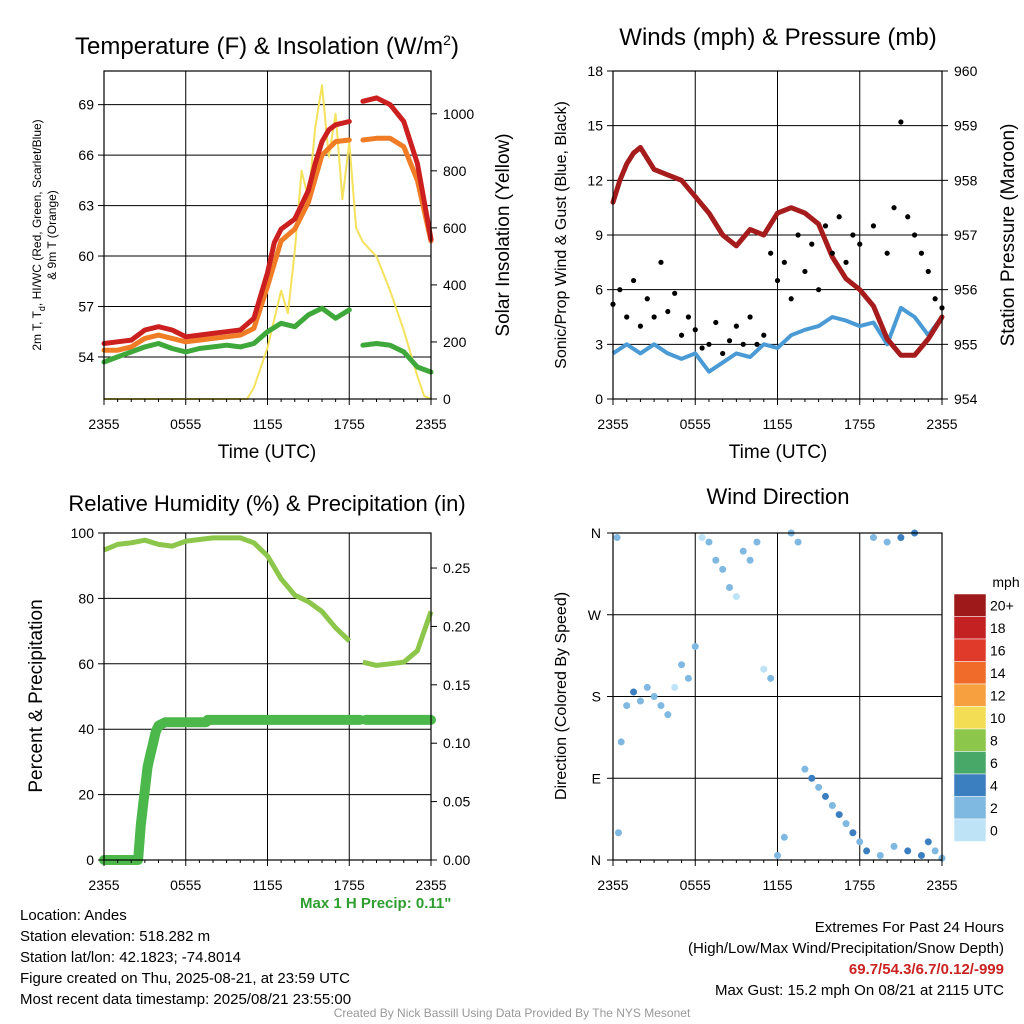  I want to click on y-tick-label: 0, so click(90, 860).